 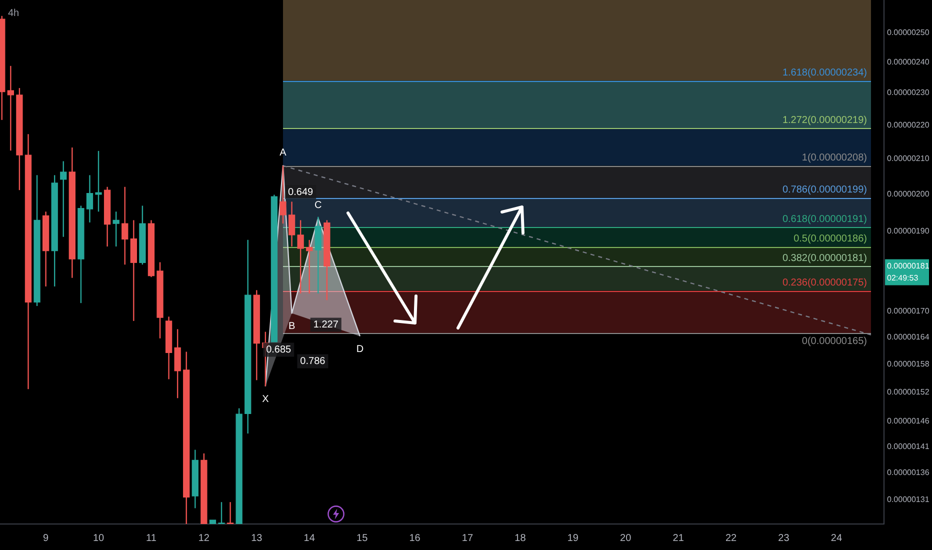 I want to click on text: 02:49:53, so click(x=903, y=277).